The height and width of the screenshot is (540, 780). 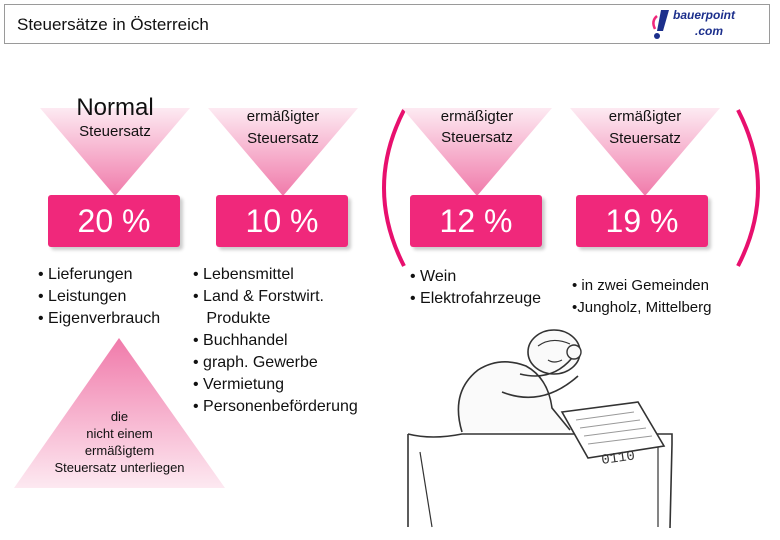 What do you see at coordinates (85, 274) in the screenshot?
I see `list-item: • Lieferungen` at bounding box center [85, 274].